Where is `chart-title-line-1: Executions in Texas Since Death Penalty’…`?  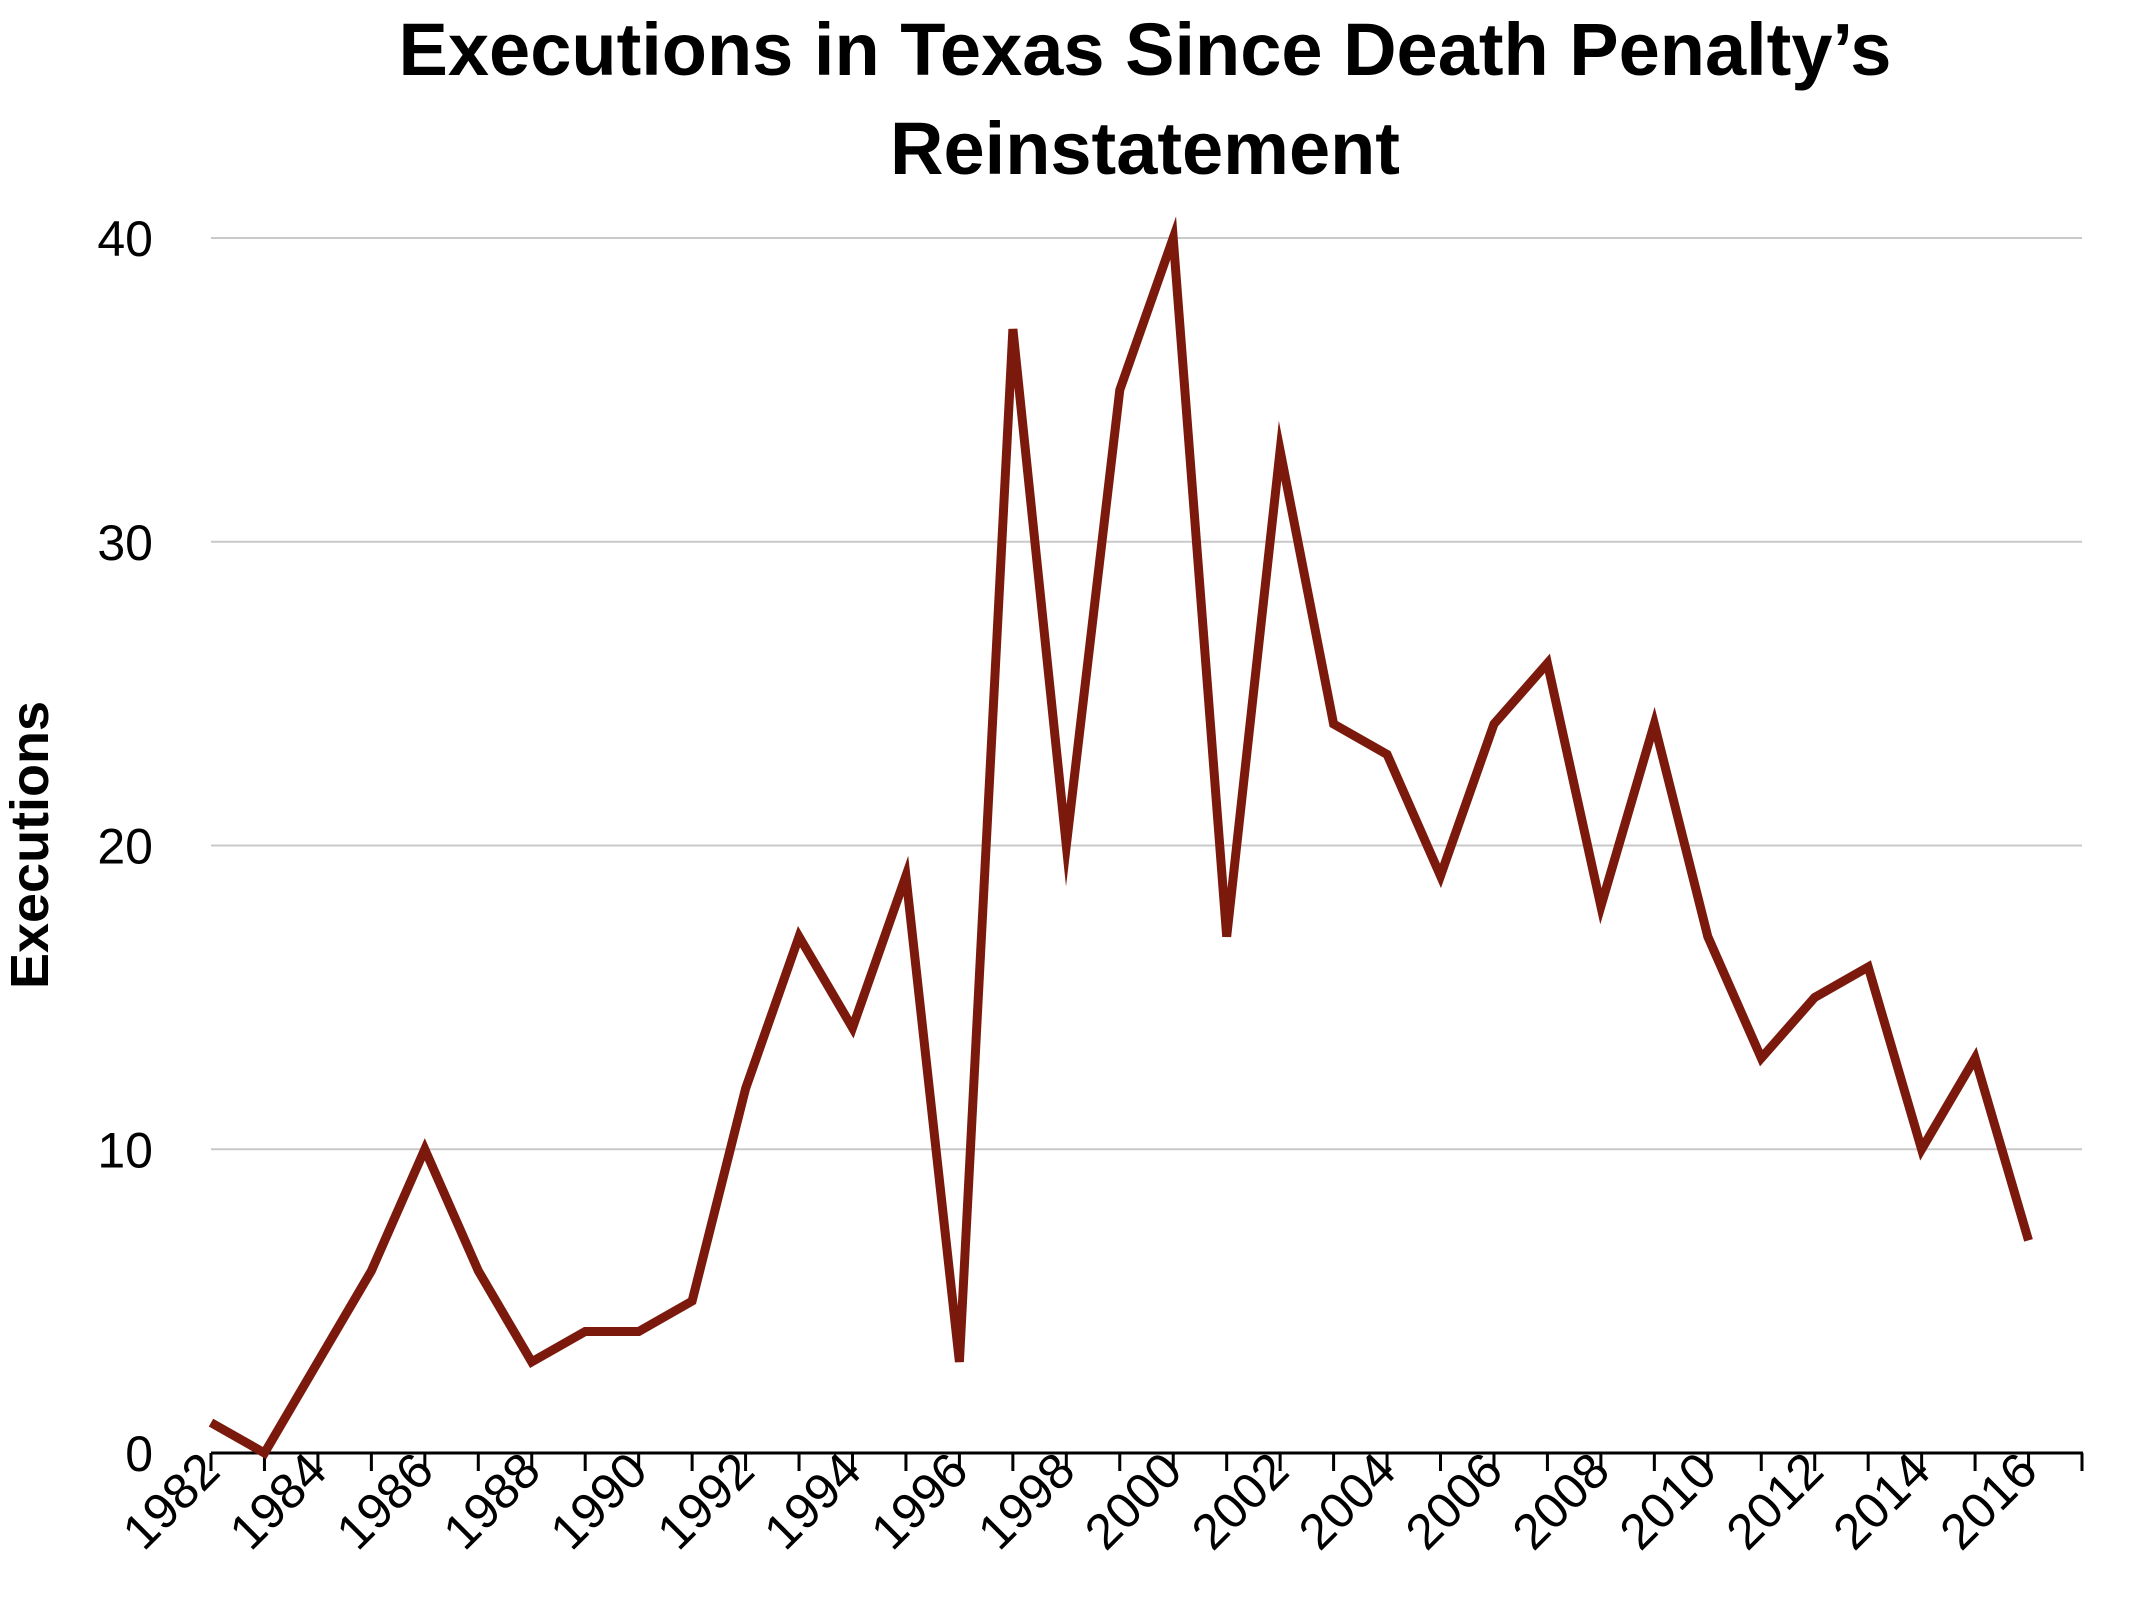 chart-title-line-1: Executions in Texas Since Death Penalty’… is located at coordinates (1145, 49).